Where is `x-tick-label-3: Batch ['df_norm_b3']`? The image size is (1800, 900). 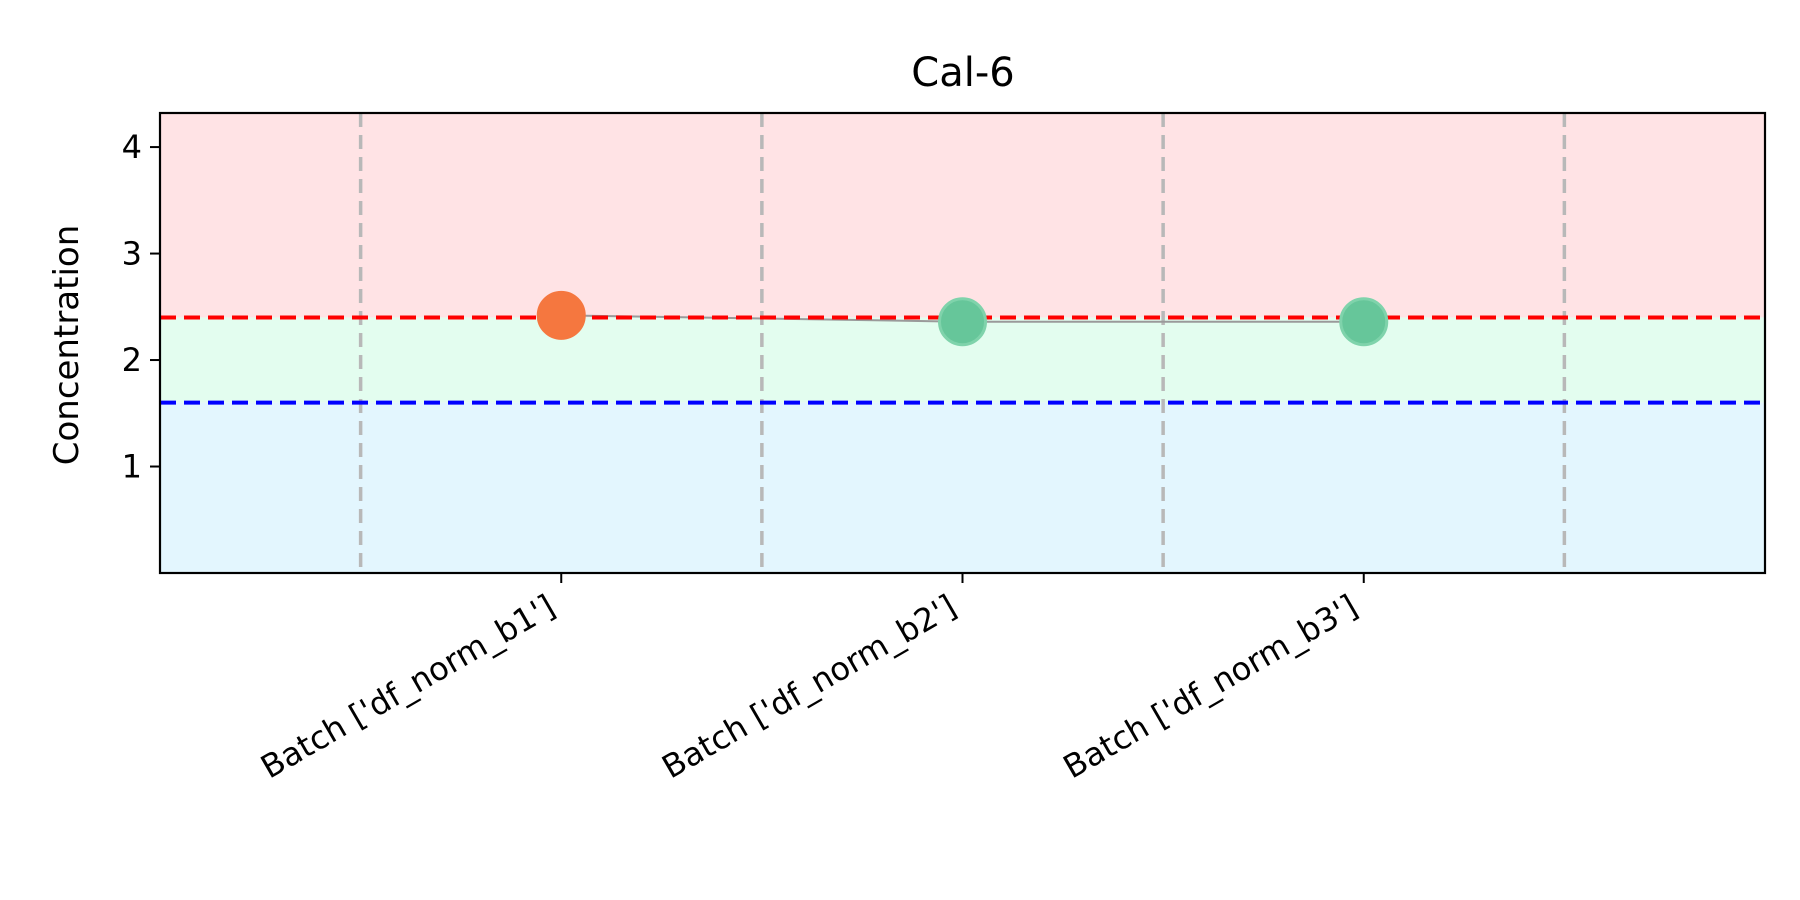
x-tick-label-3: Batch ['df_norm_b3'] is located at coordinates (1210, 686).